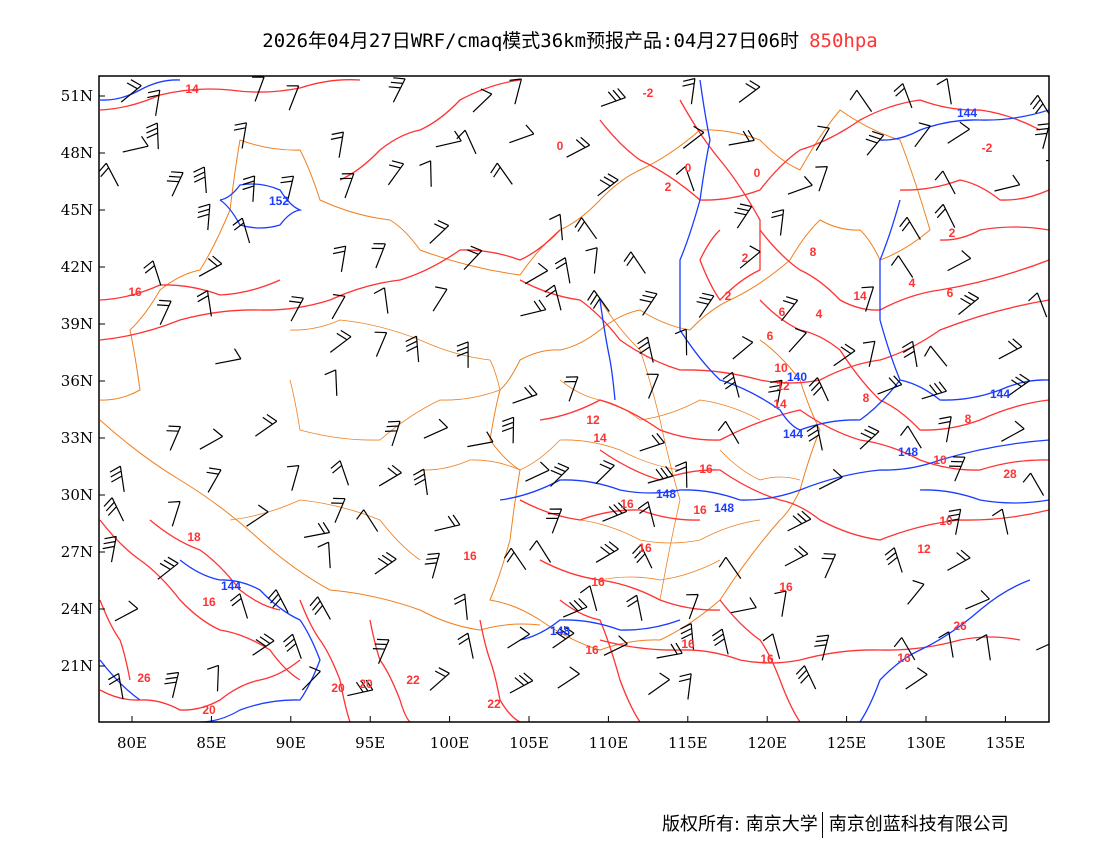 This screenshot has width=1100, height=850. Describe the element at coordinates (964, 125) in the screenshot. I see `height-contour` at that location.